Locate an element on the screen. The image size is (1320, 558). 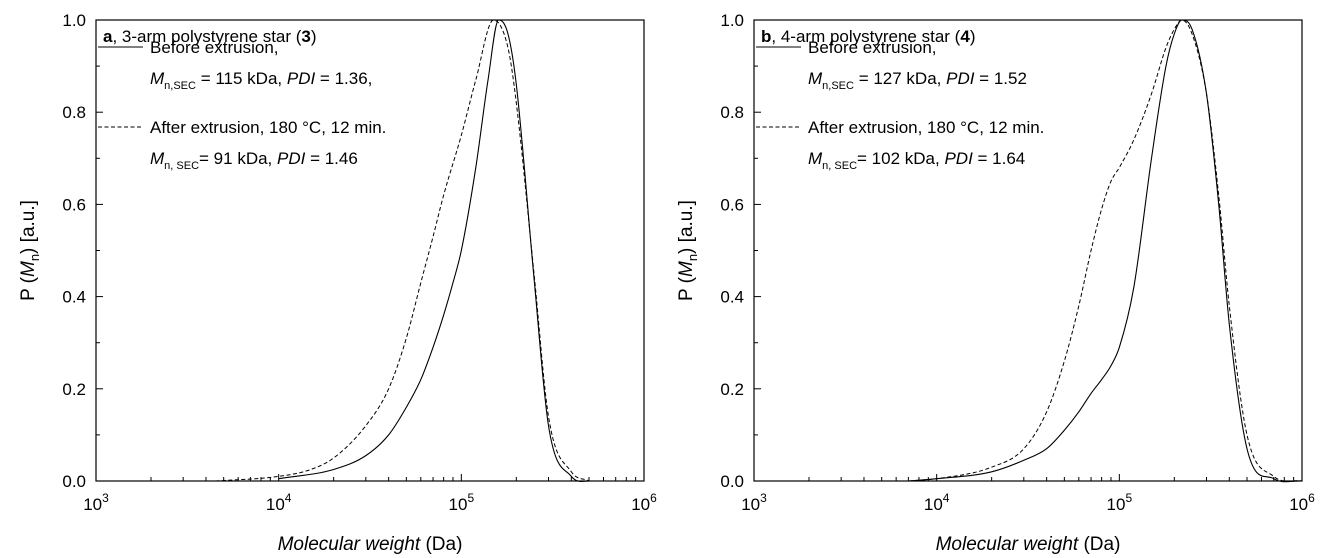
legend-detail: Mn,SEC = 115 kDa, PDI = 1.36, is located at coordinates (261, 80).